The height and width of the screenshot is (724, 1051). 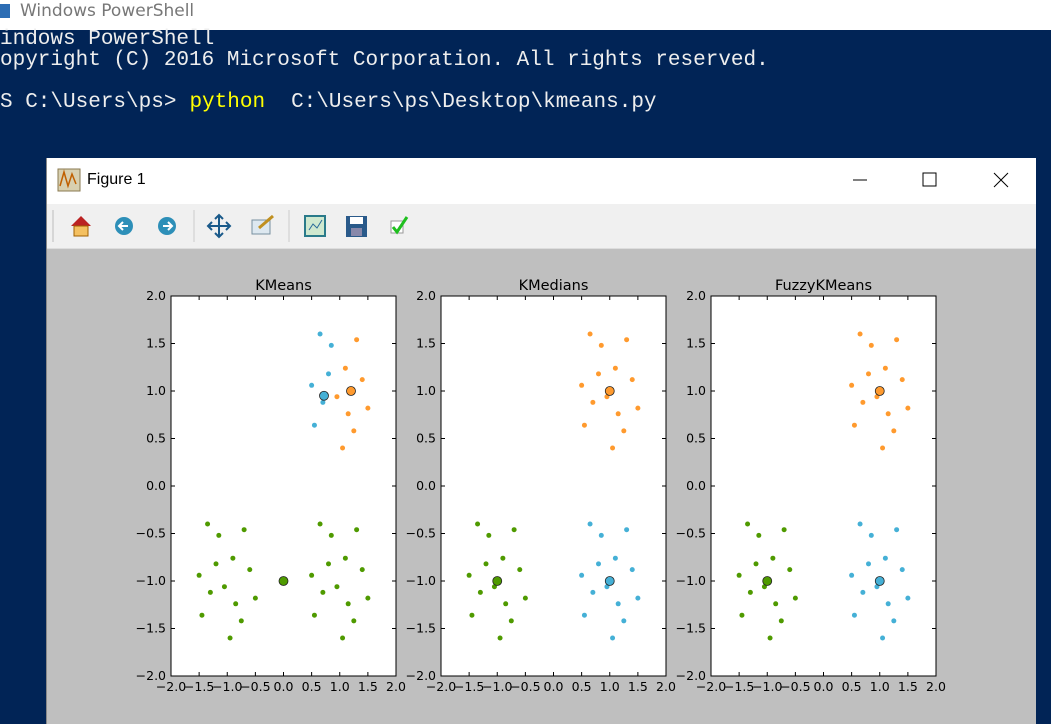 I want to click on x-tick-label: −0.5, so click(x=525, y=686).